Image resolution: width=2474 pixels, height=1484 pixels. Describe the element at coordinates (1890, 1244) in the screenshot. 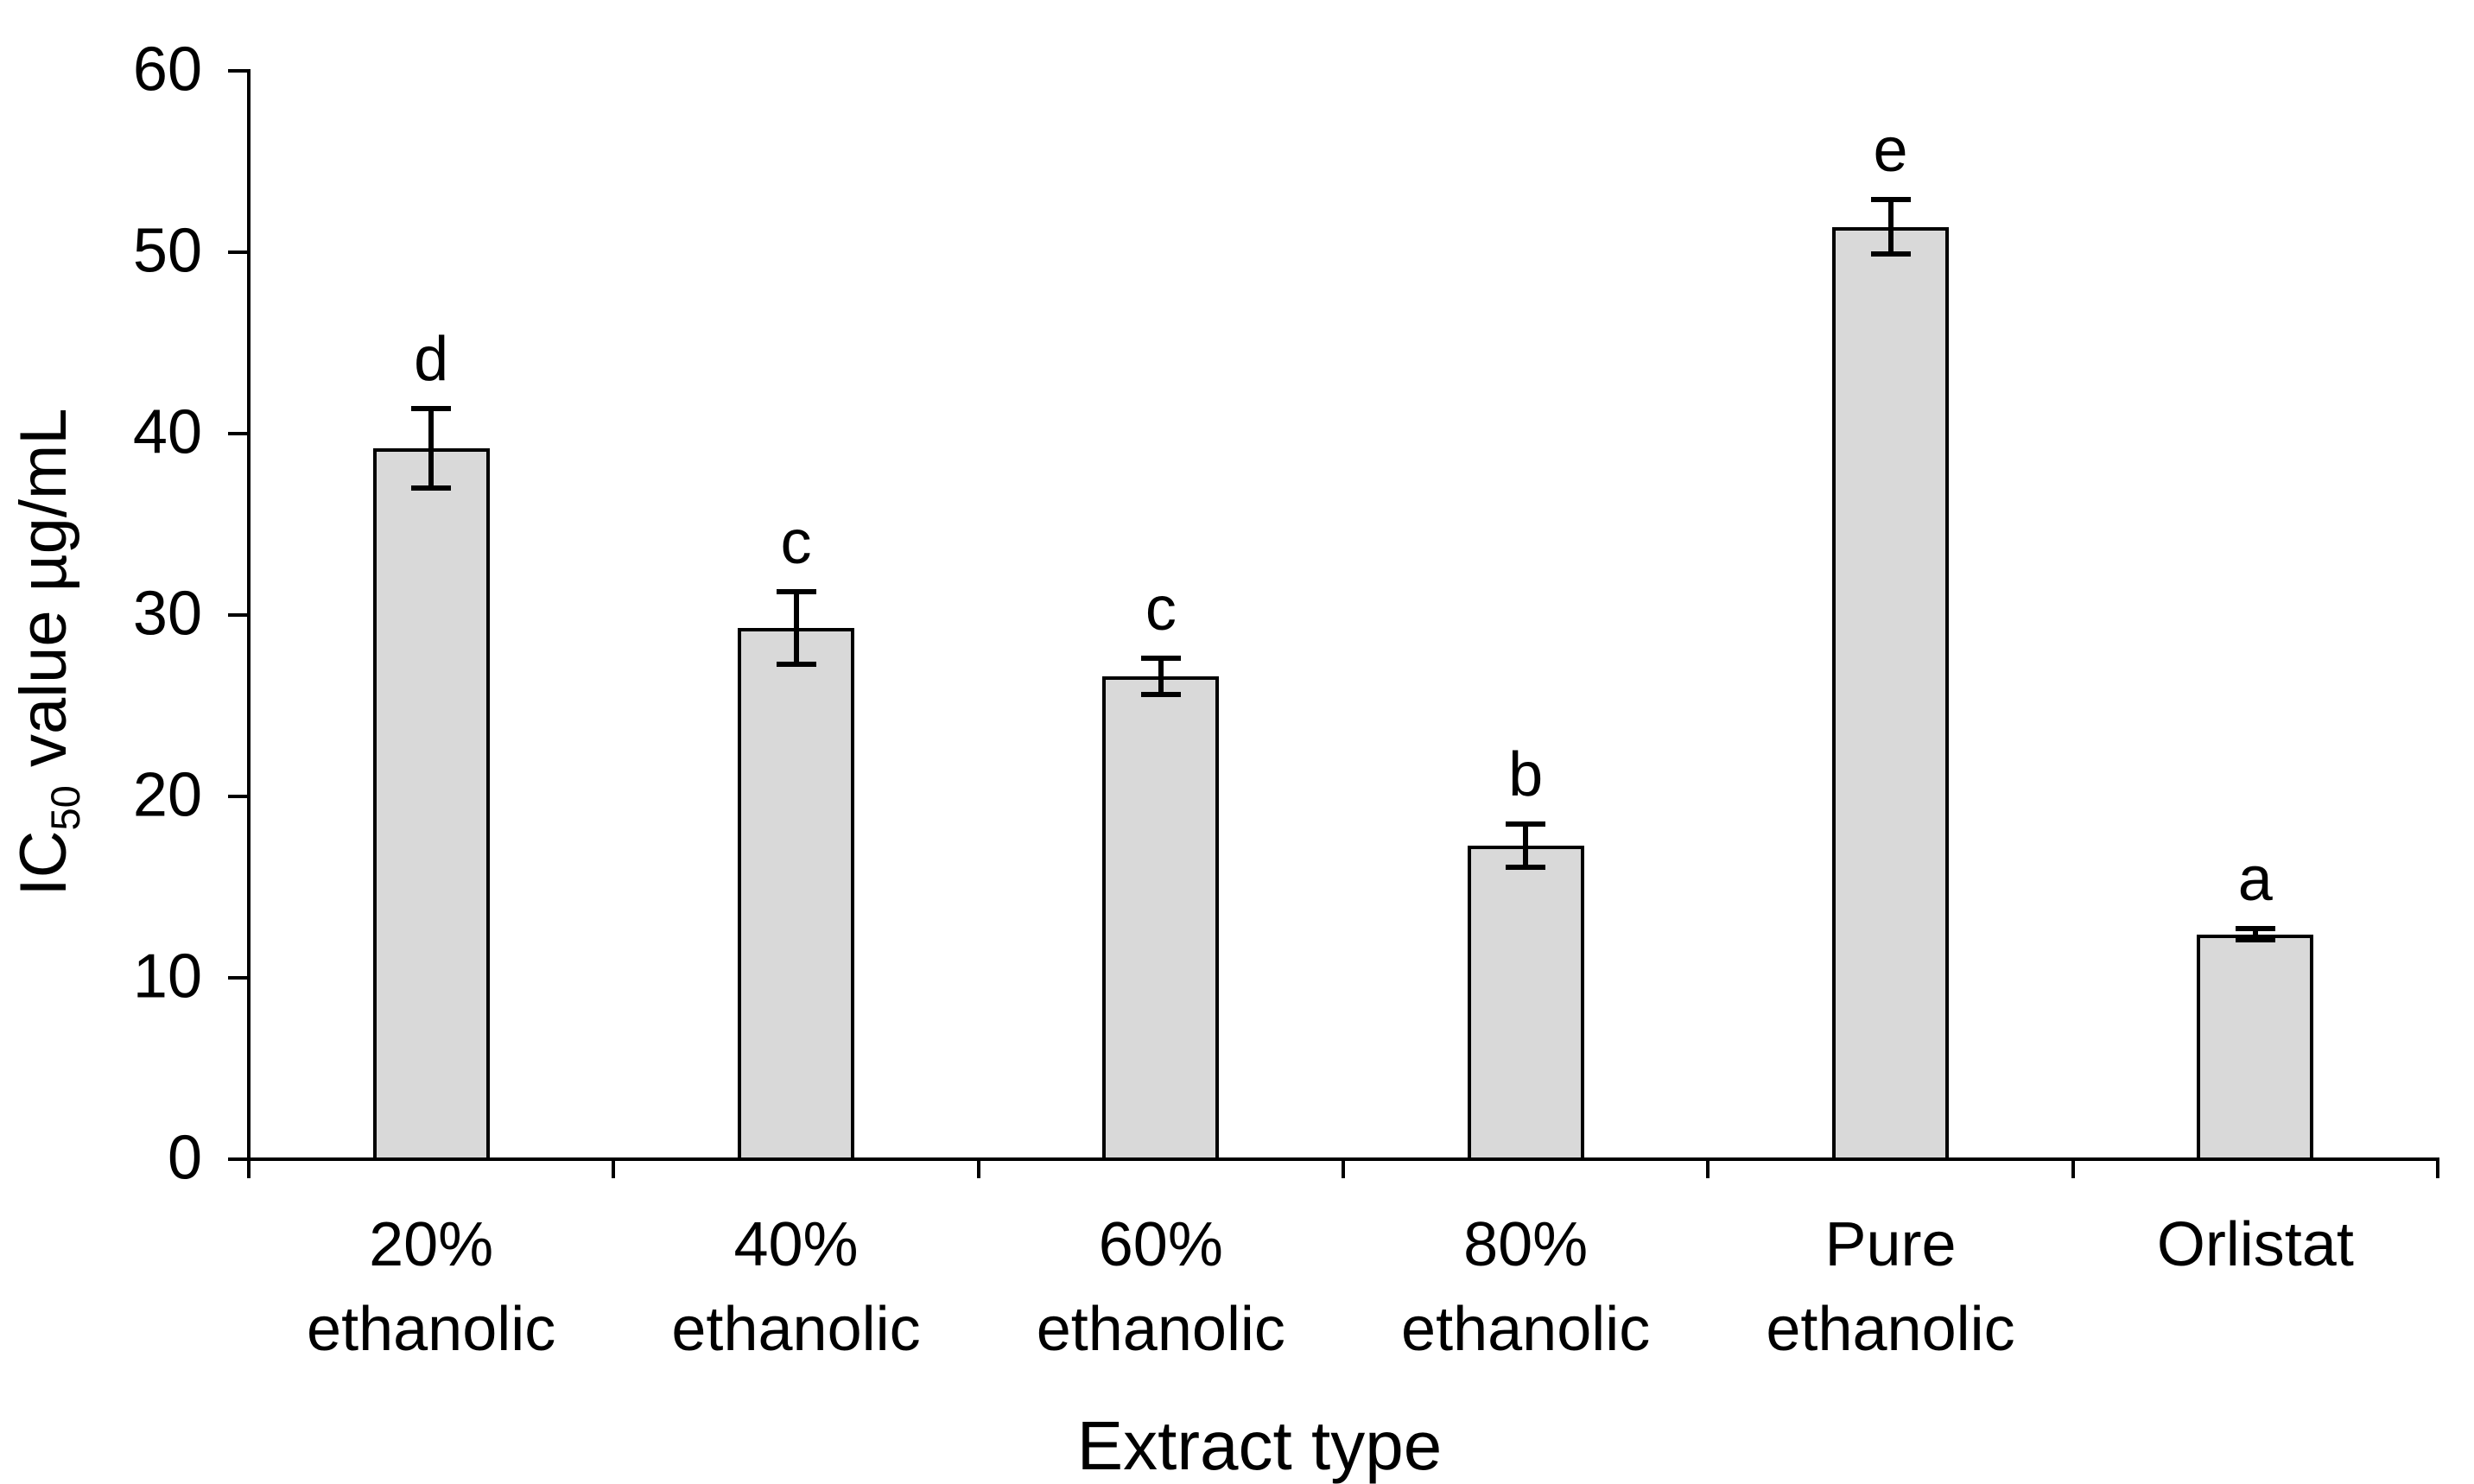

I see `x-category-label-line: Pure` at that location.